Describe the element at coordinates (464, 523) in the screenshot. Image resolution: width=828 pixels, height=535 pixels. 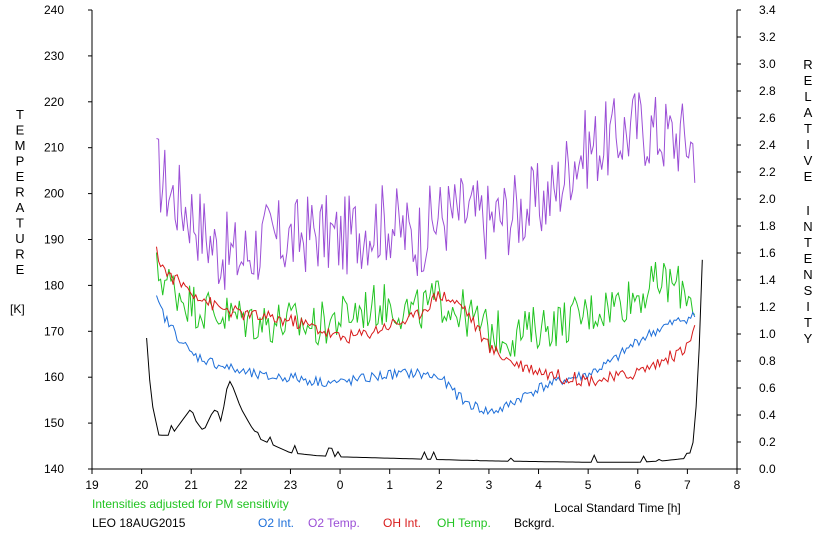
I see `legend-entry: OH Temp.` at that location.